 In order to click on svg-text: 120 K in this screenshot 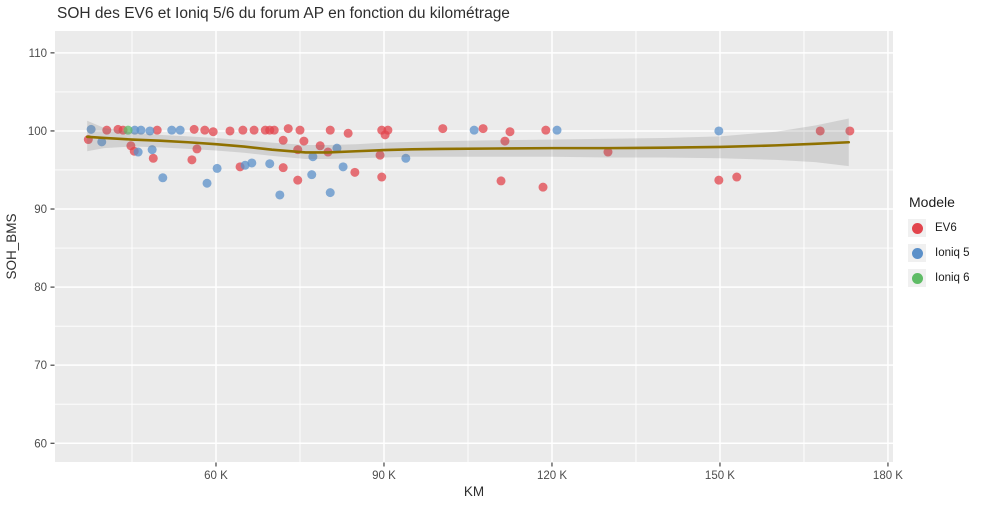, I will do `click(552, 476)`.